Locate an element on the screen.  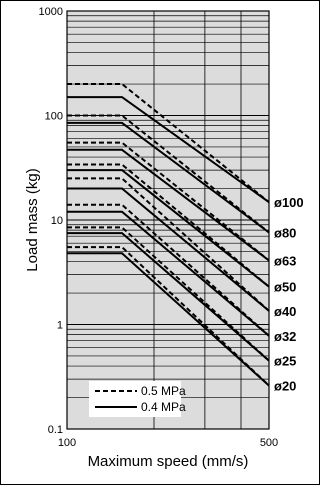
x-tick-label: 100 is located at coordinates (67, 443).